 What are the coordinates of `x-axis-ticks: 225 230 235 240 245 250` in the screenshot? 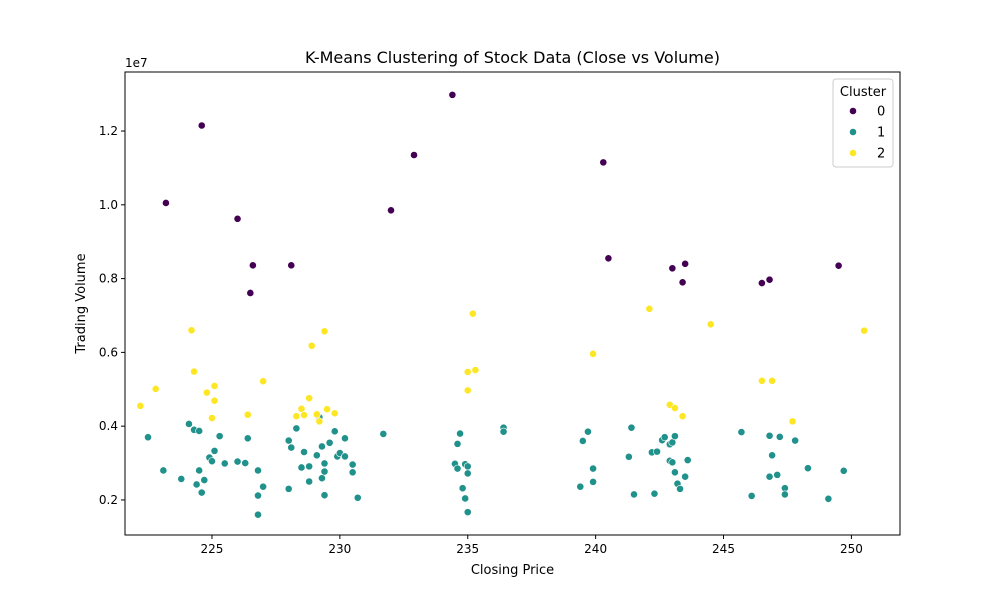 It's located at (532, 545).